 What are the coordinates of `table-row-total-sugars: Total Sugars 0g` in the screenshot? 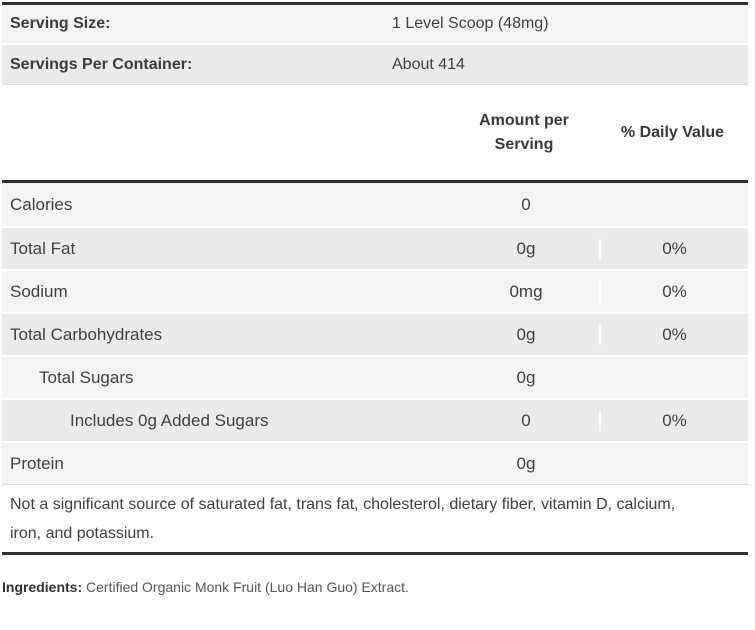 It's located at (375, 376).